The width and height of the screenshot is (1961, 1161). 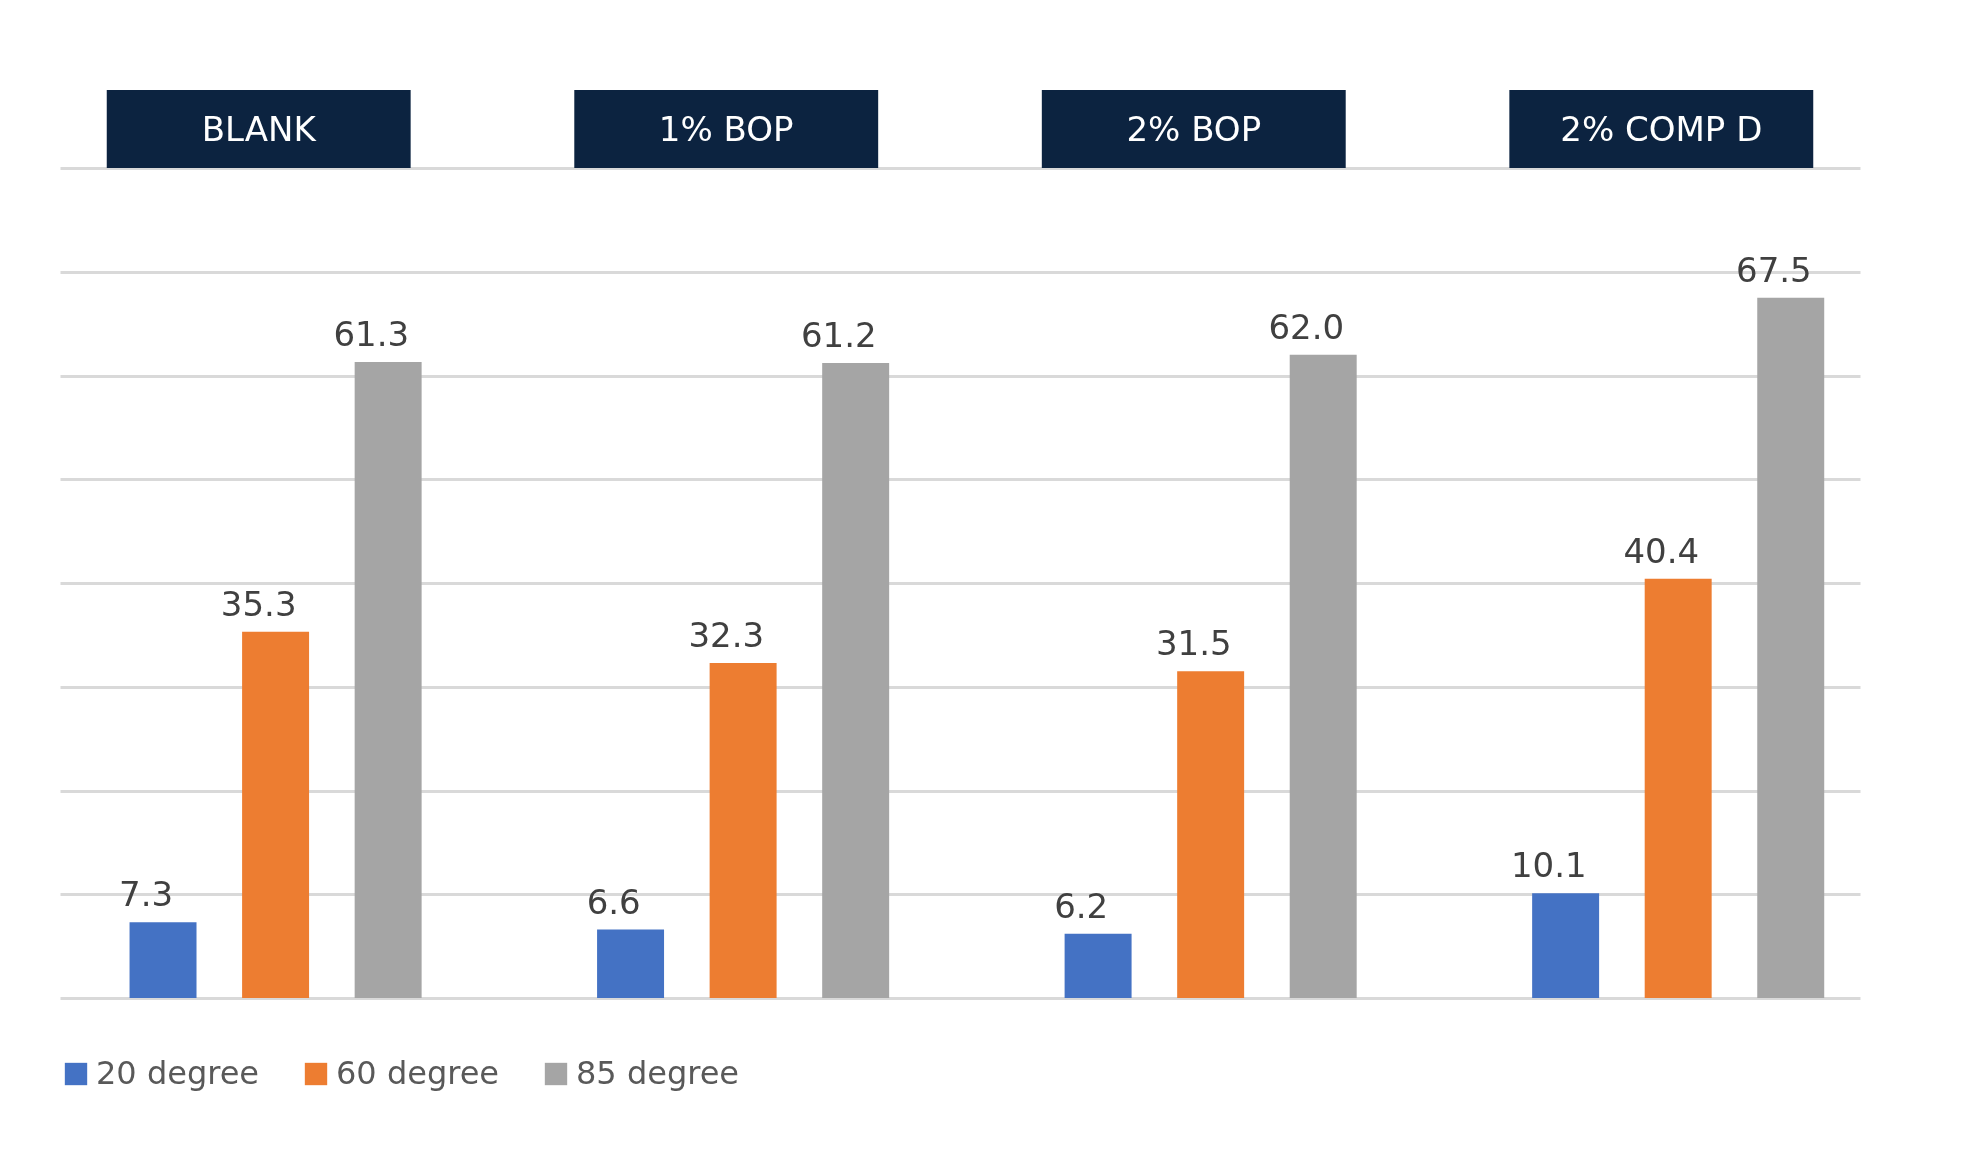 What do you see at coordinates (146, 894) in the screenshot?
I see `data-label: 7.3` at bounding box center [146, 894].